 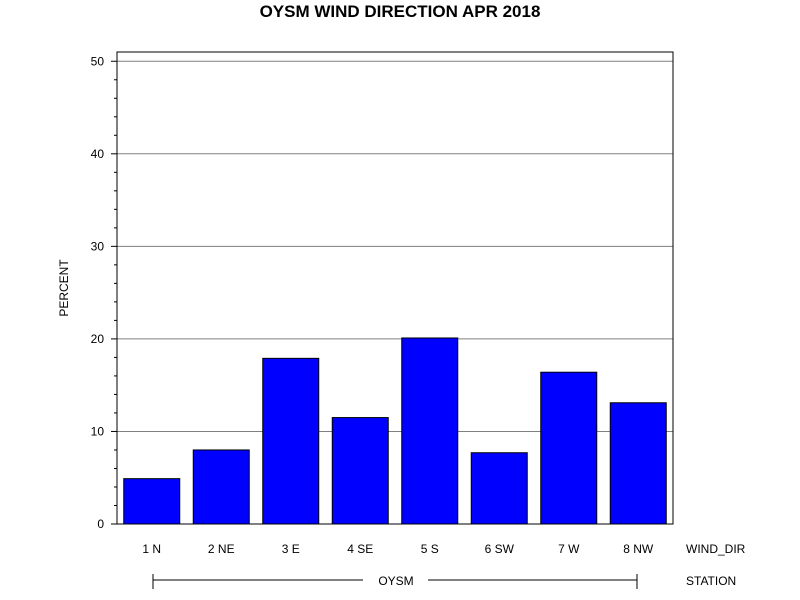 I want to click on bar-5-s, so click(x=430, y=431).